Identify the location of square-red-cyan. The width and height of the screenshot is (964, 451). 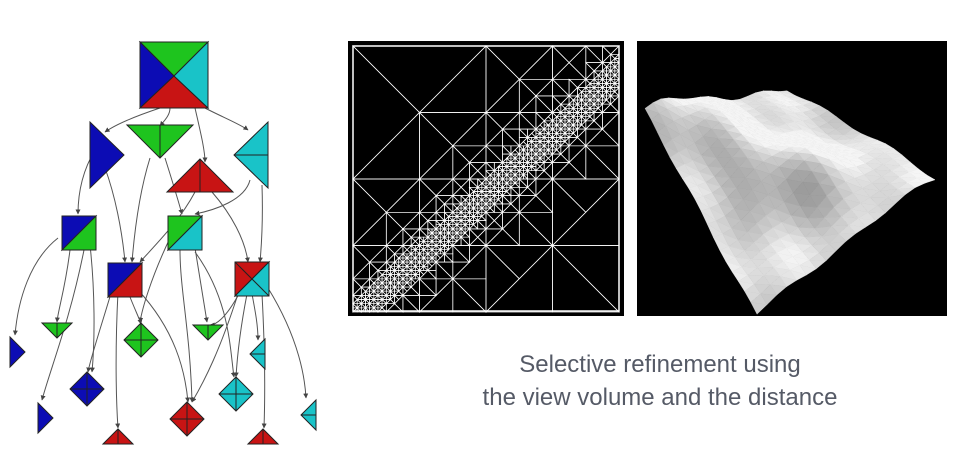
(252, 279).